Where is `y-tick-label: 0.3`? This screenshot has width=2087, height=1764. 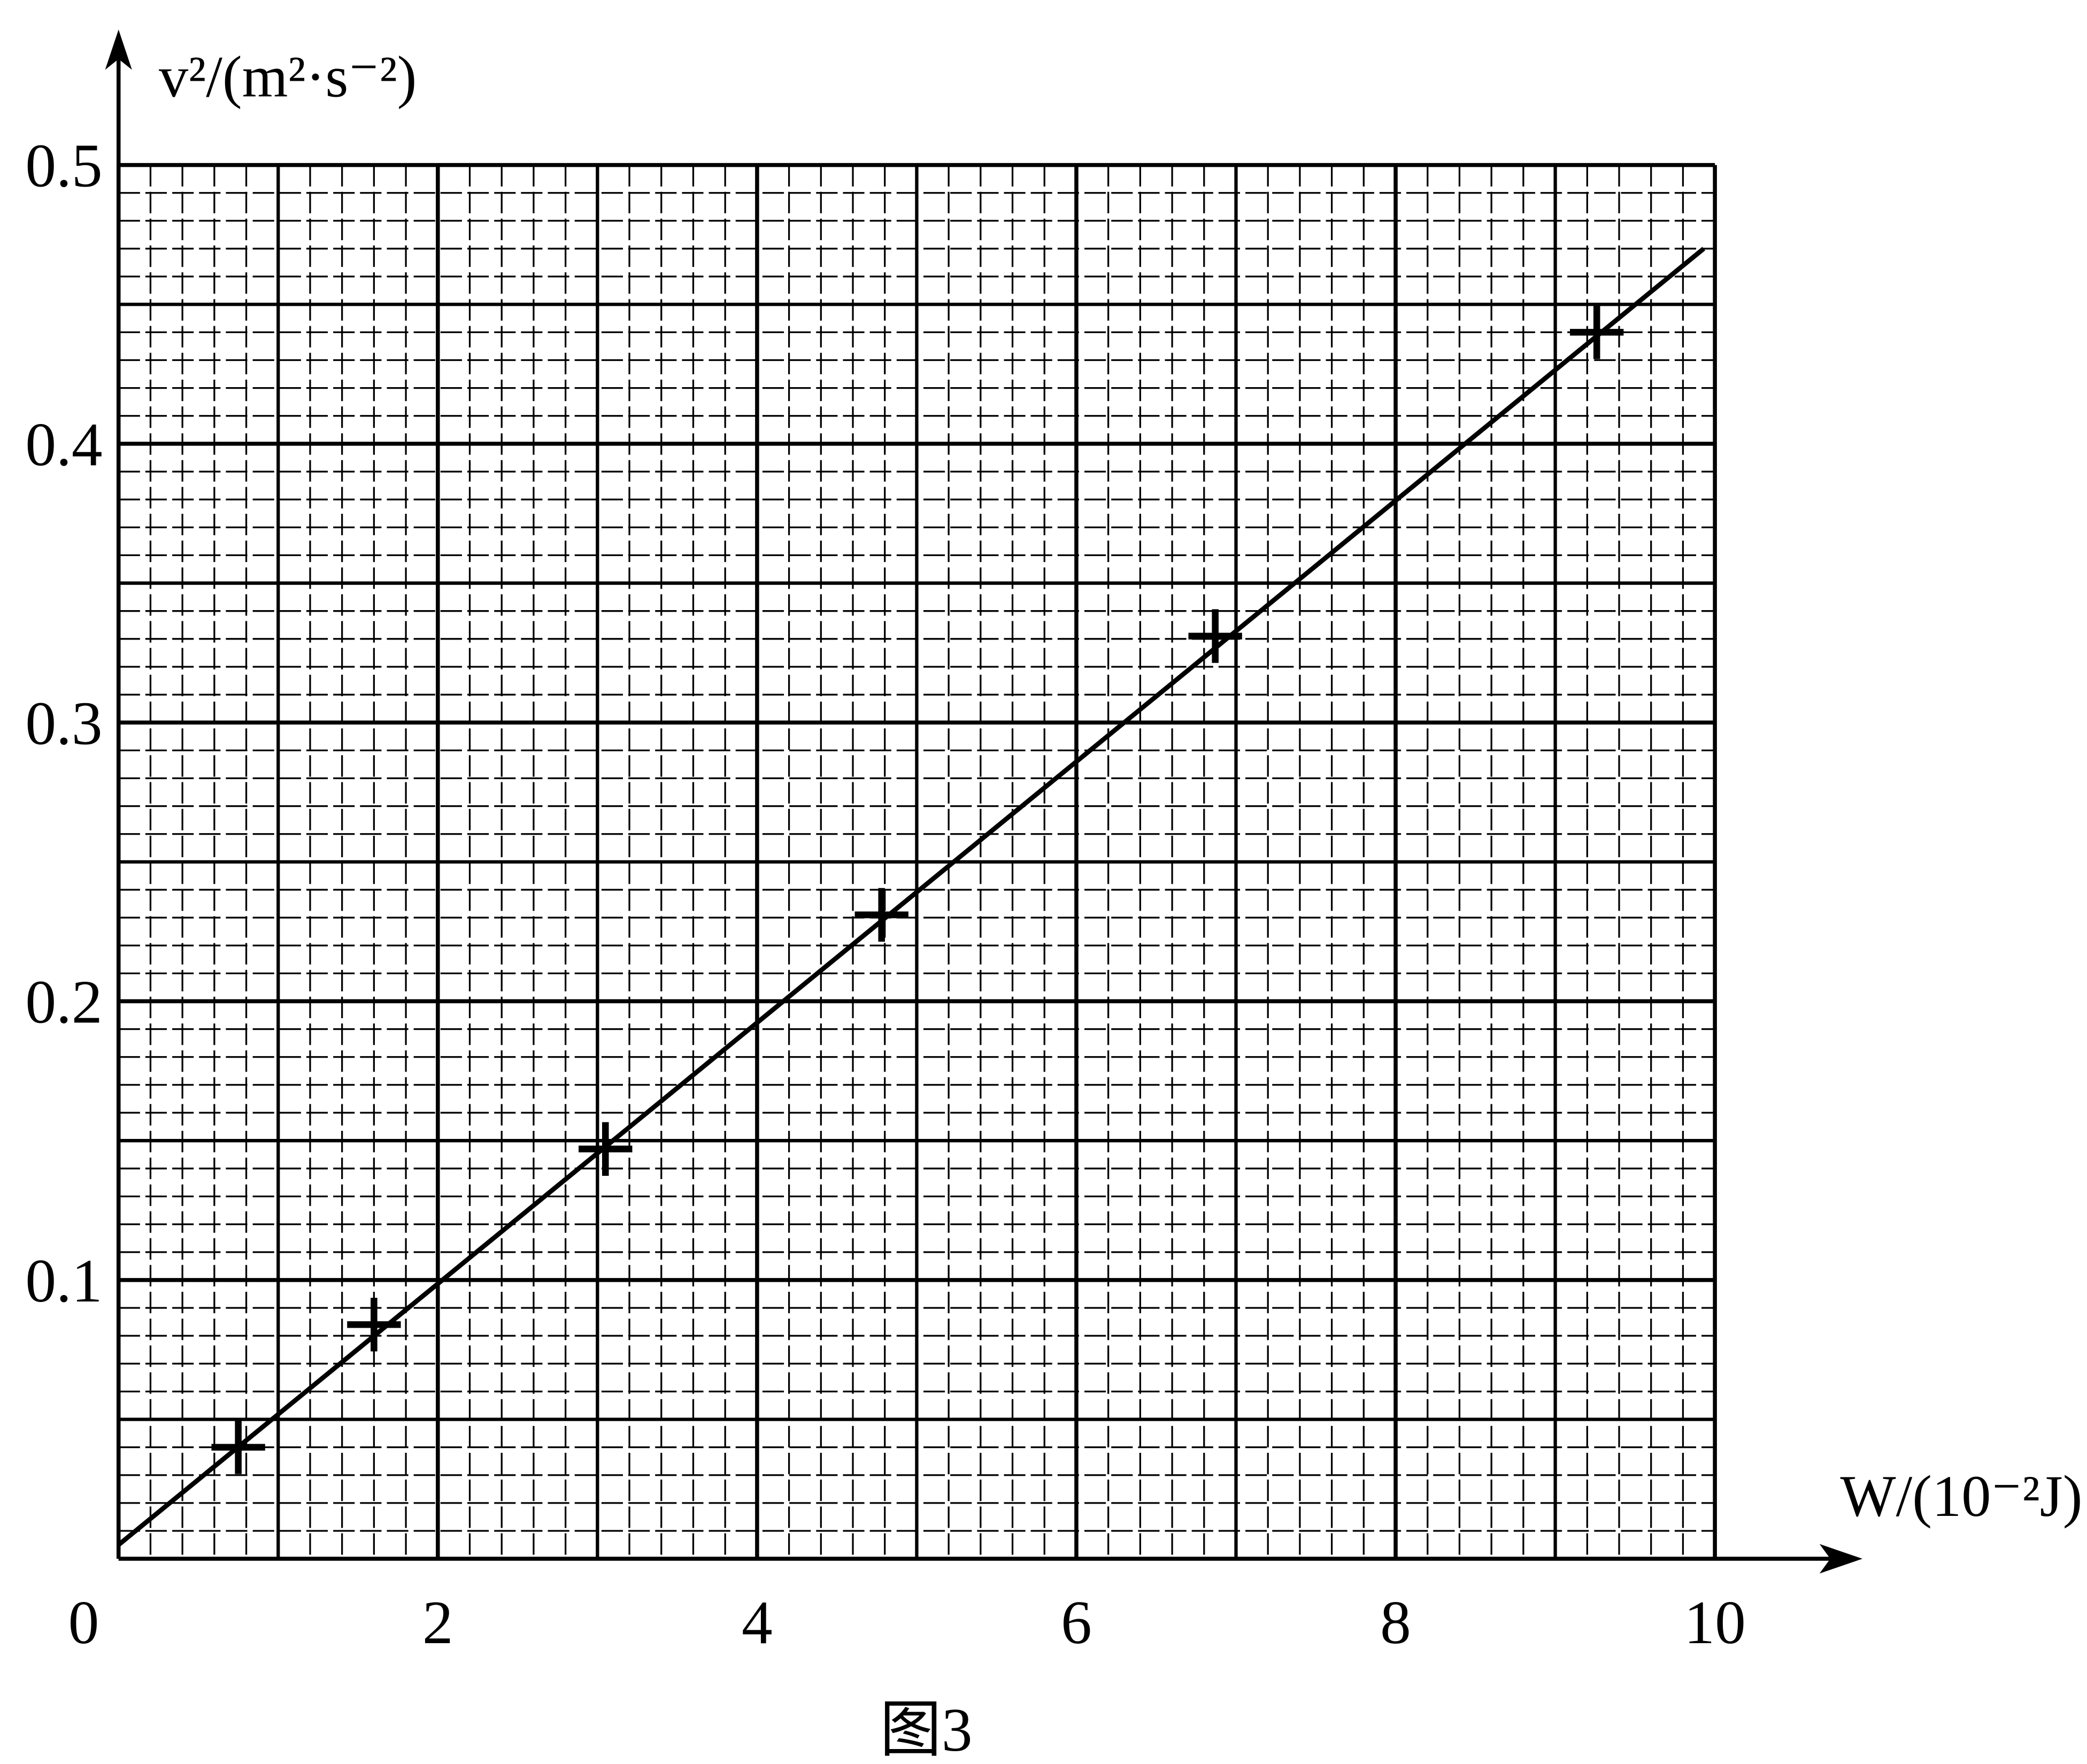
y-tick-label: 0.3 is located at coordinates (63, 723).